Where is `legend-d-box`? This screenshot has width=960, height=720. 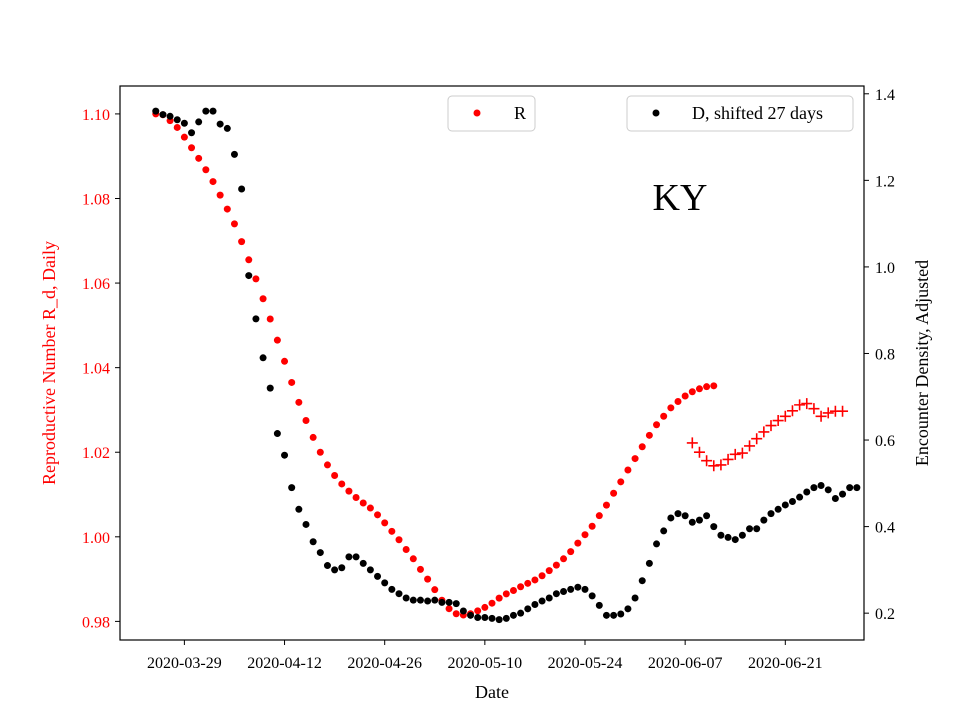 legend-d-box is located at coordinates (740, 113).